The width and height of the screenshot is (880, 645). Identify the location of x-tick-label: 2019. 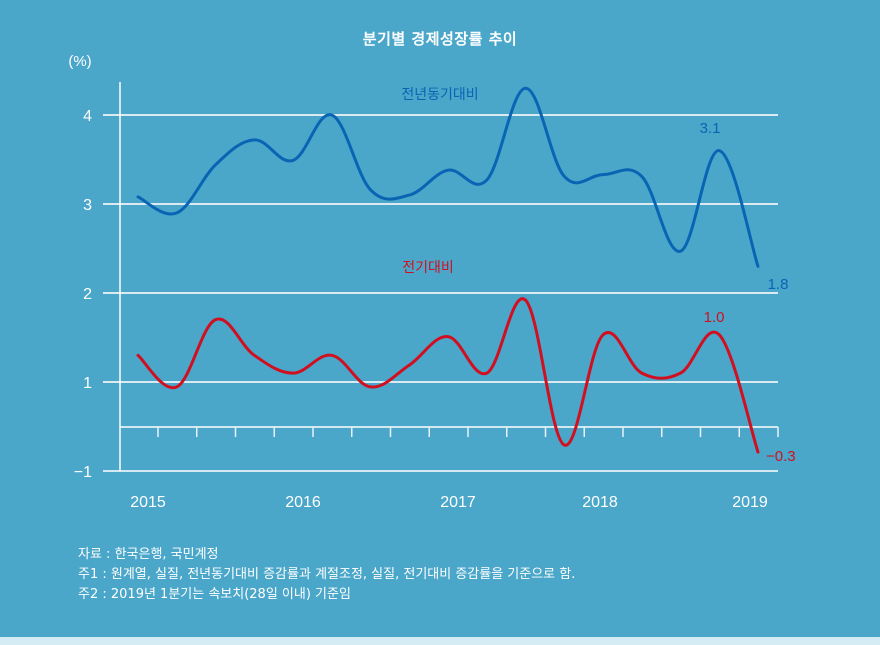
(750, 502).